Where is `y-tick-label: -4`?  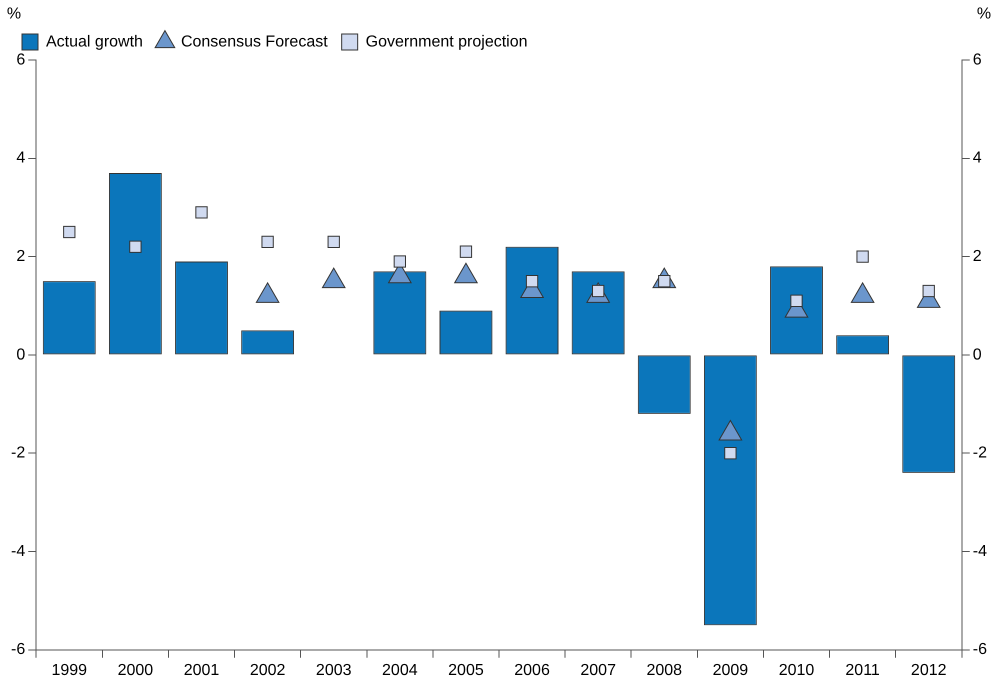 y-tick-label: -4 is located at coordinates (18, 551).